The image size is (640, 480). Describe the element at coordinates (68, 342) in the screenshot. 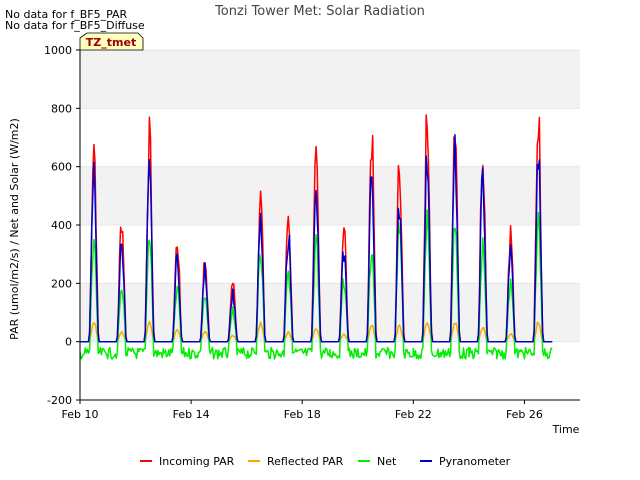

I see `y-tick-label: 0` at that location.